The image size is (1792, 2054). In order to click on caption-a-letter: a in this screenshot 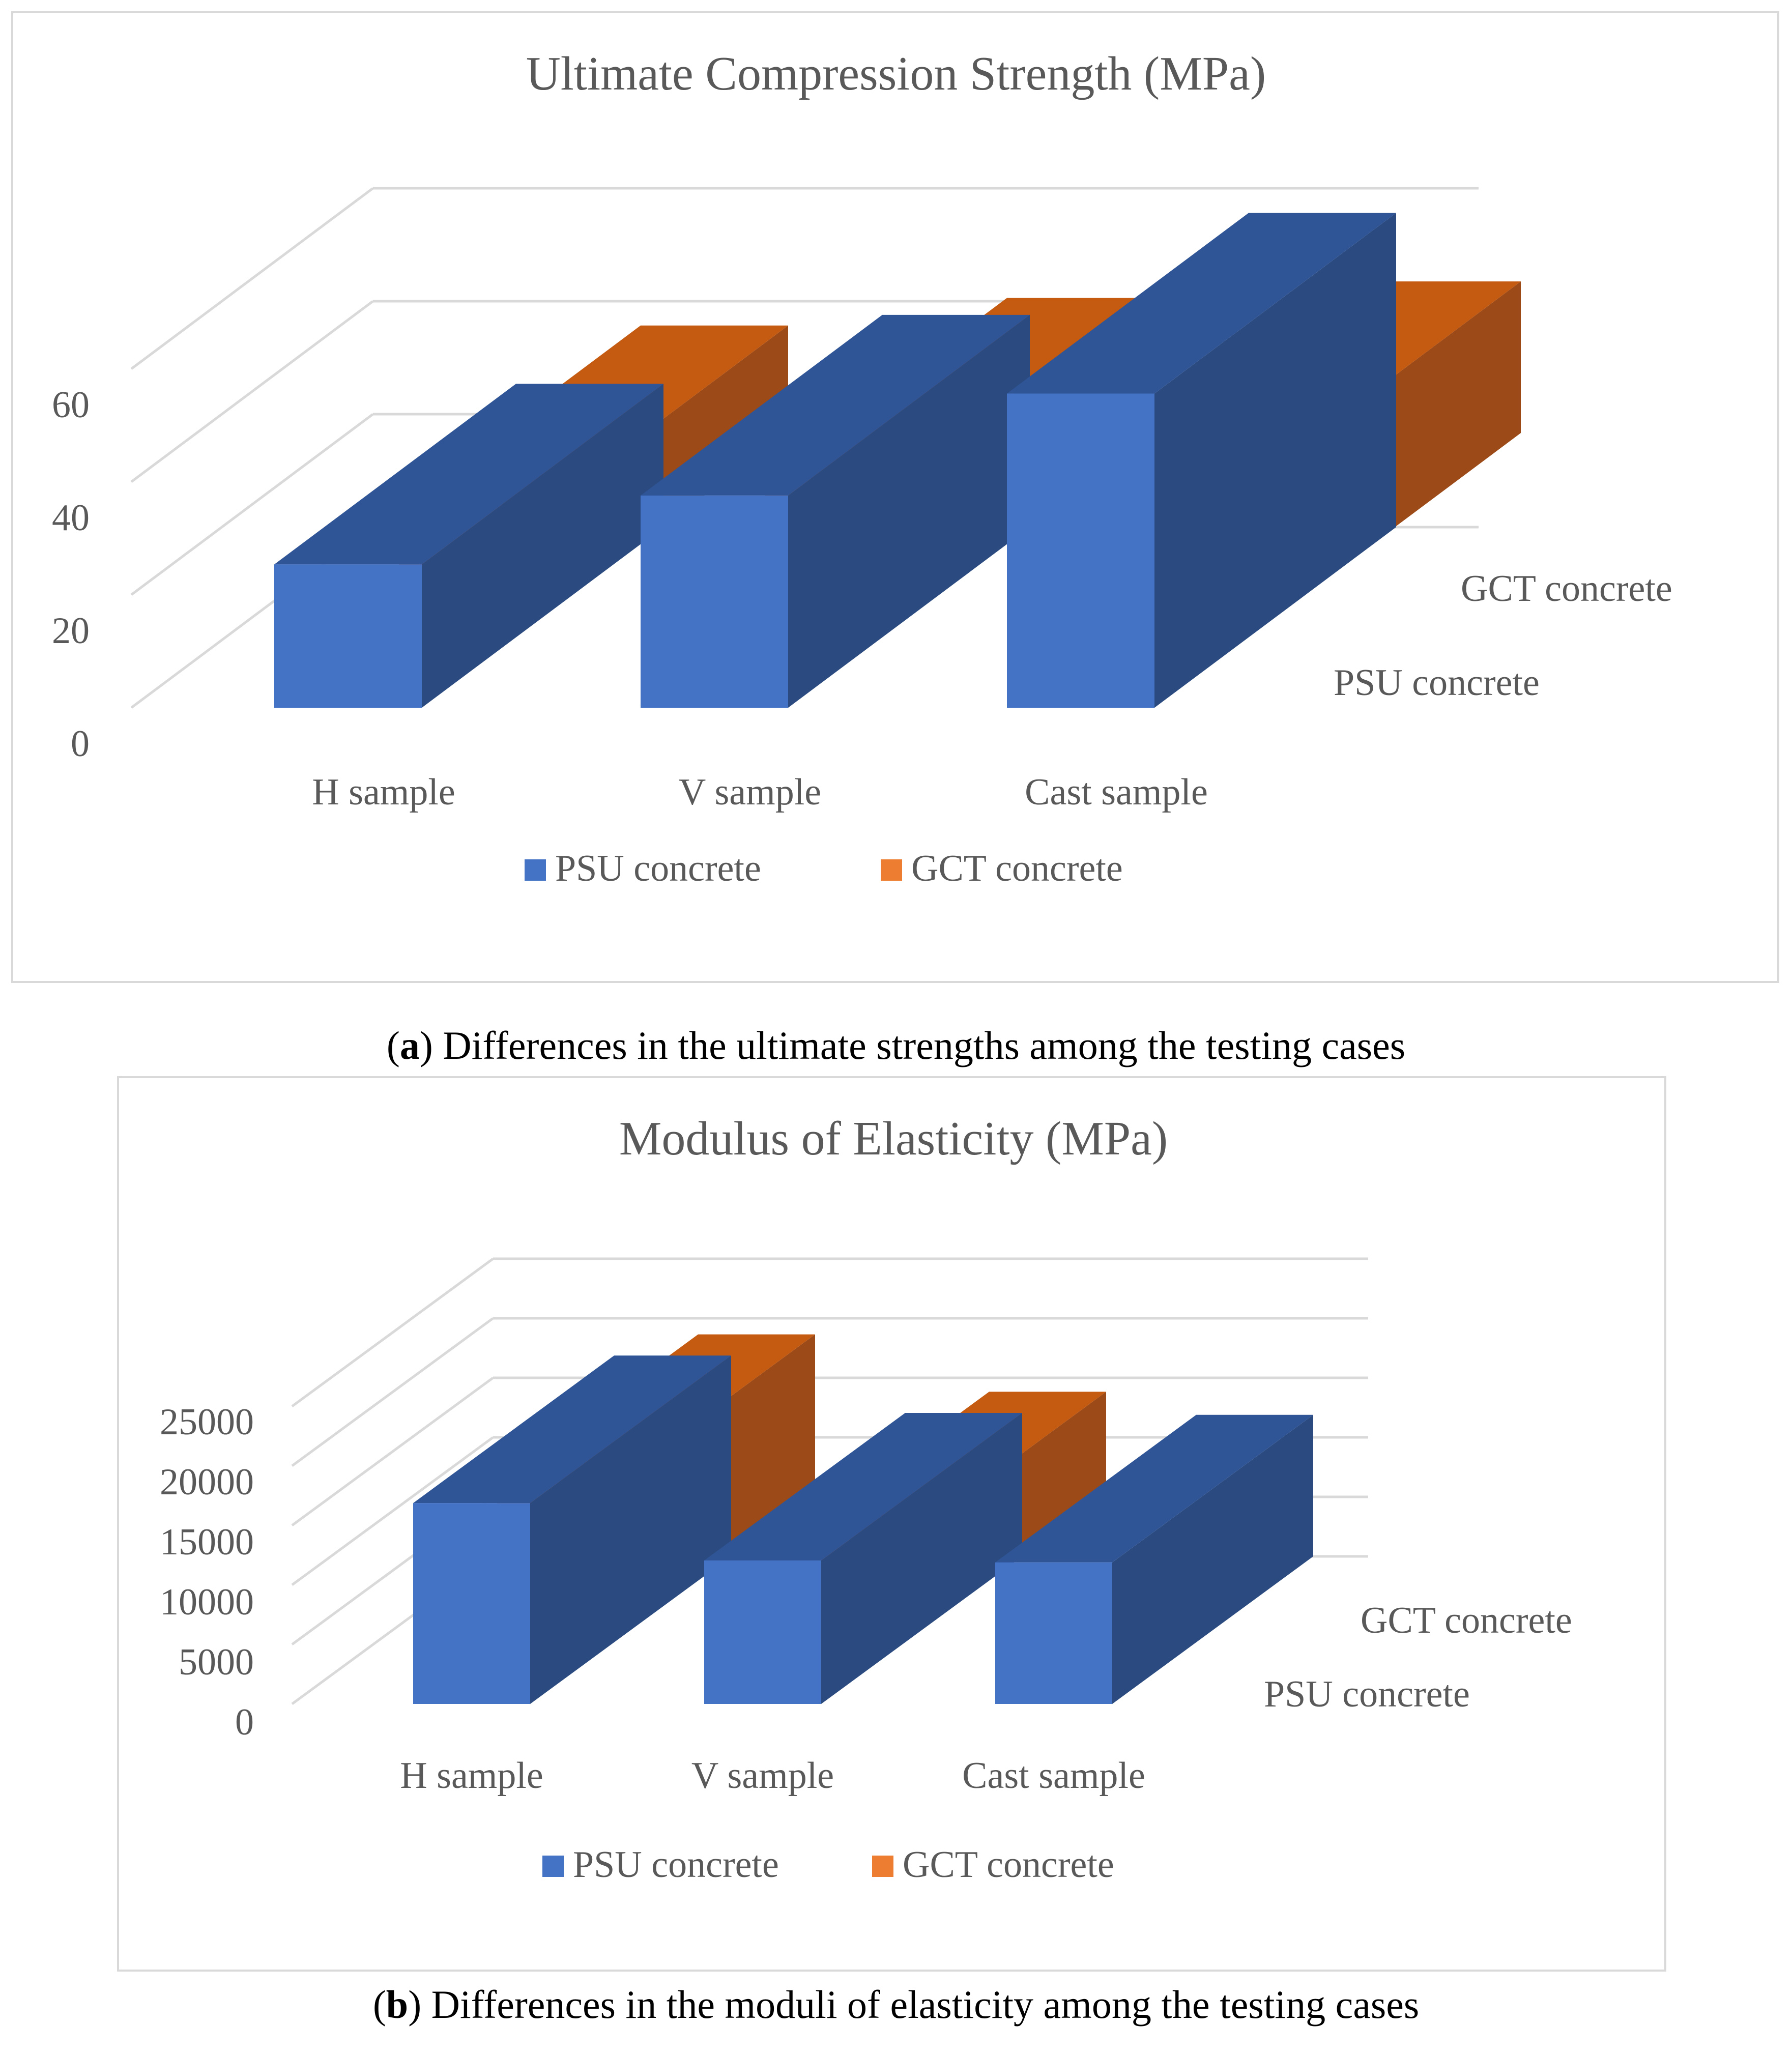, I will do `click(409, 1045)`.